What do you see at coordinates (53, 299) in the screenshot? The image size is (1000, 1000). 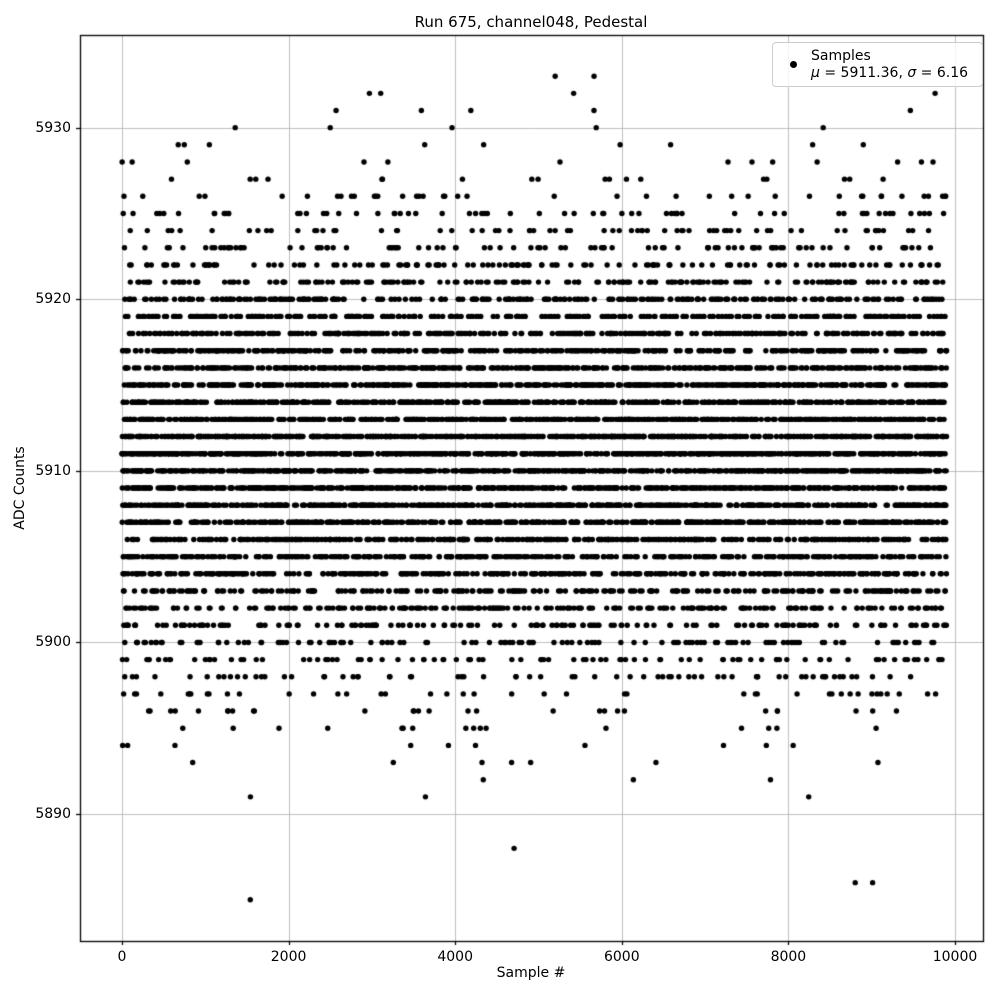 I see `y-tick-label: 5920` at bounding box center [53, 299].